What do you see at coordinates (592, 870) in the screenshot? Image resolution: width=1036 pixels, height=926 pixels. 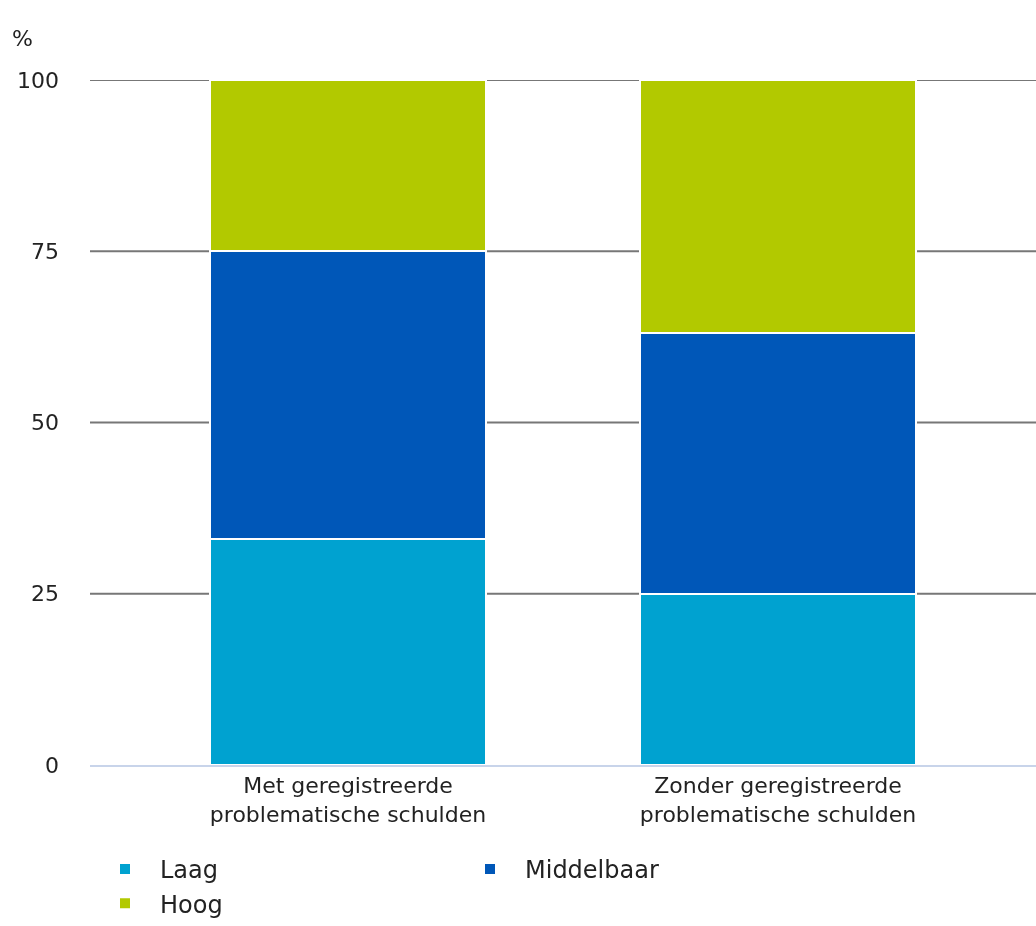 I see `legend-label: Middelbaar` at bounding box center [592, 870].